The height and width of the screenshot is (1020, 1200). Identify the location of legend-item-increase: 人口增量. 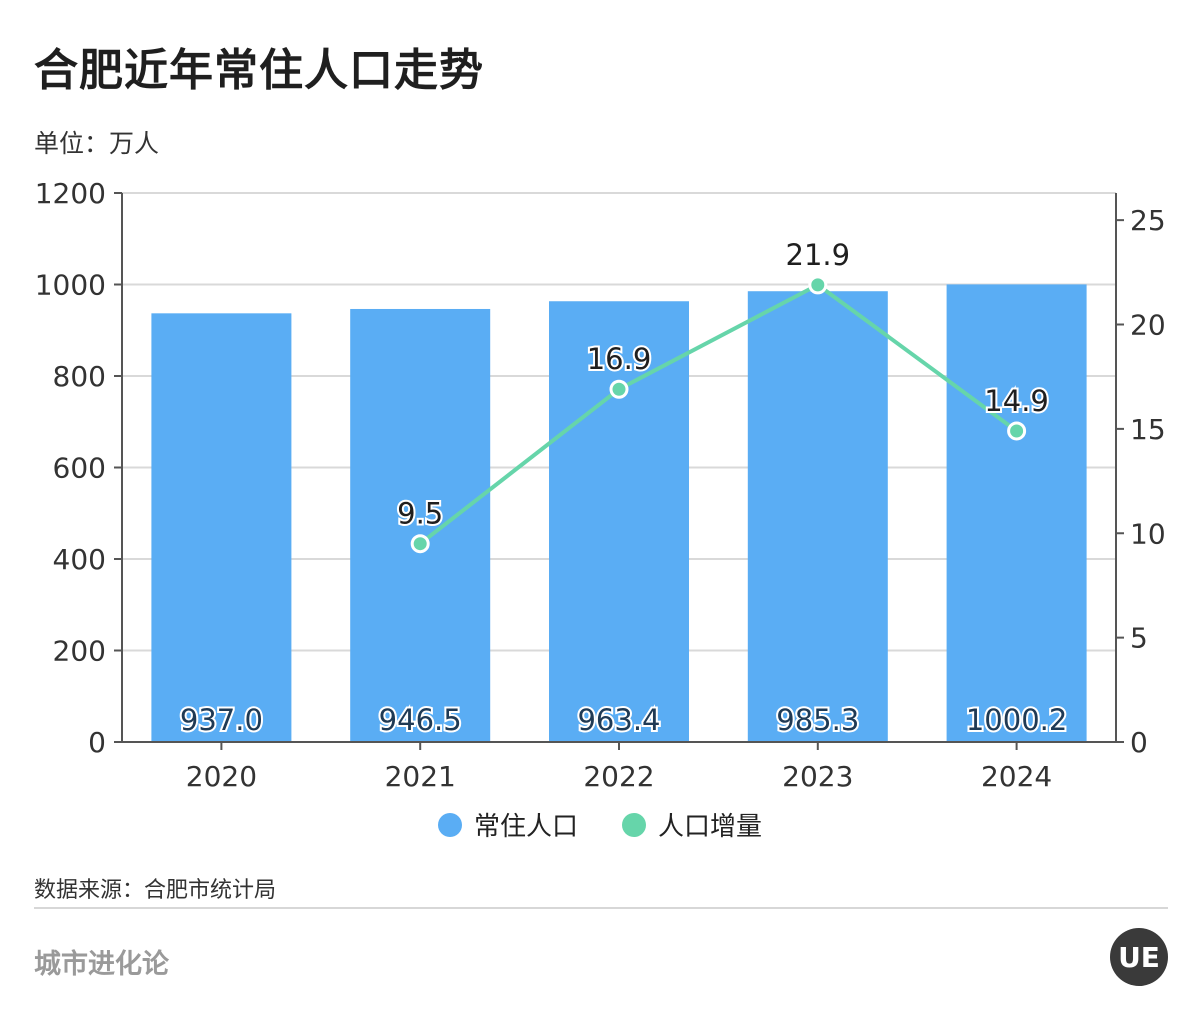
(692, 824).